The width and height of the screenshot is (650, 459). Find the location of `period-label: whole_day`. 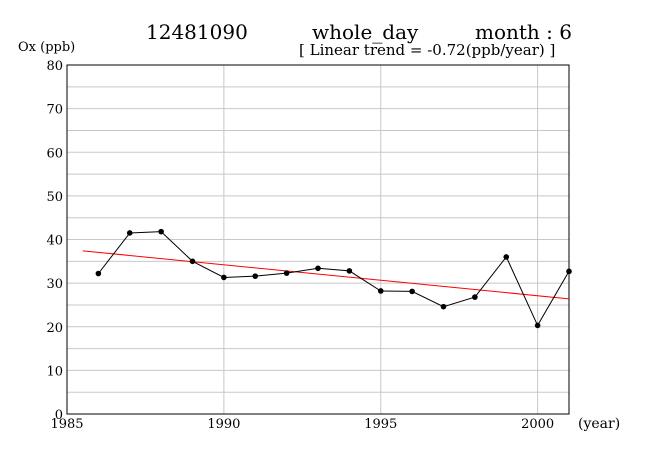

period-label: whole_day is located at coordinates (365, 32).